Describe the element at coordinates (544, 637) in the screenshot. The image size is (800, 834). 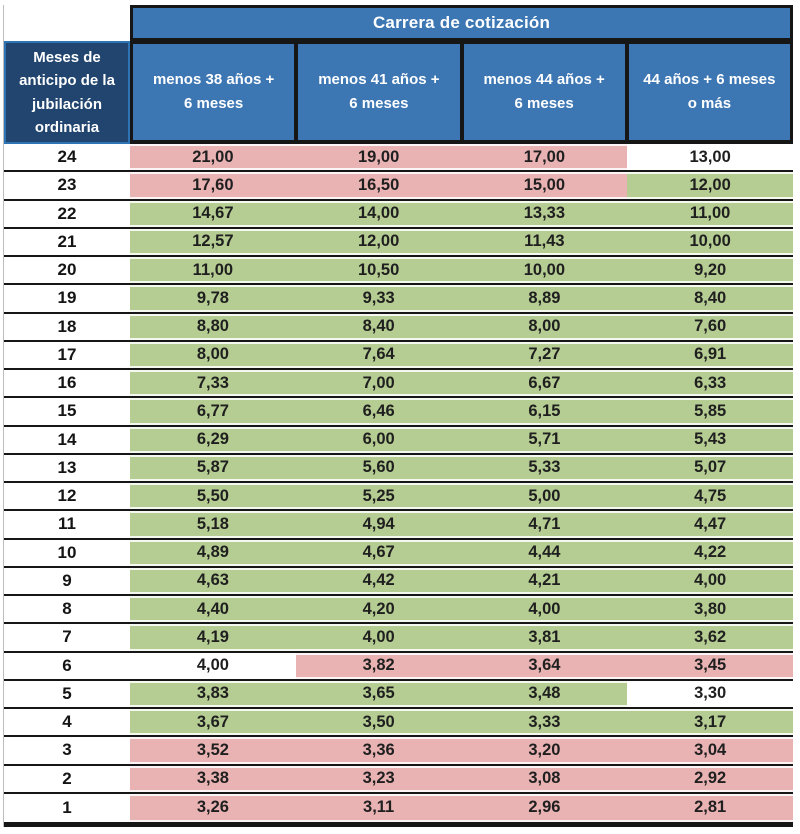
I see `table-cell: 3,81` at that location.